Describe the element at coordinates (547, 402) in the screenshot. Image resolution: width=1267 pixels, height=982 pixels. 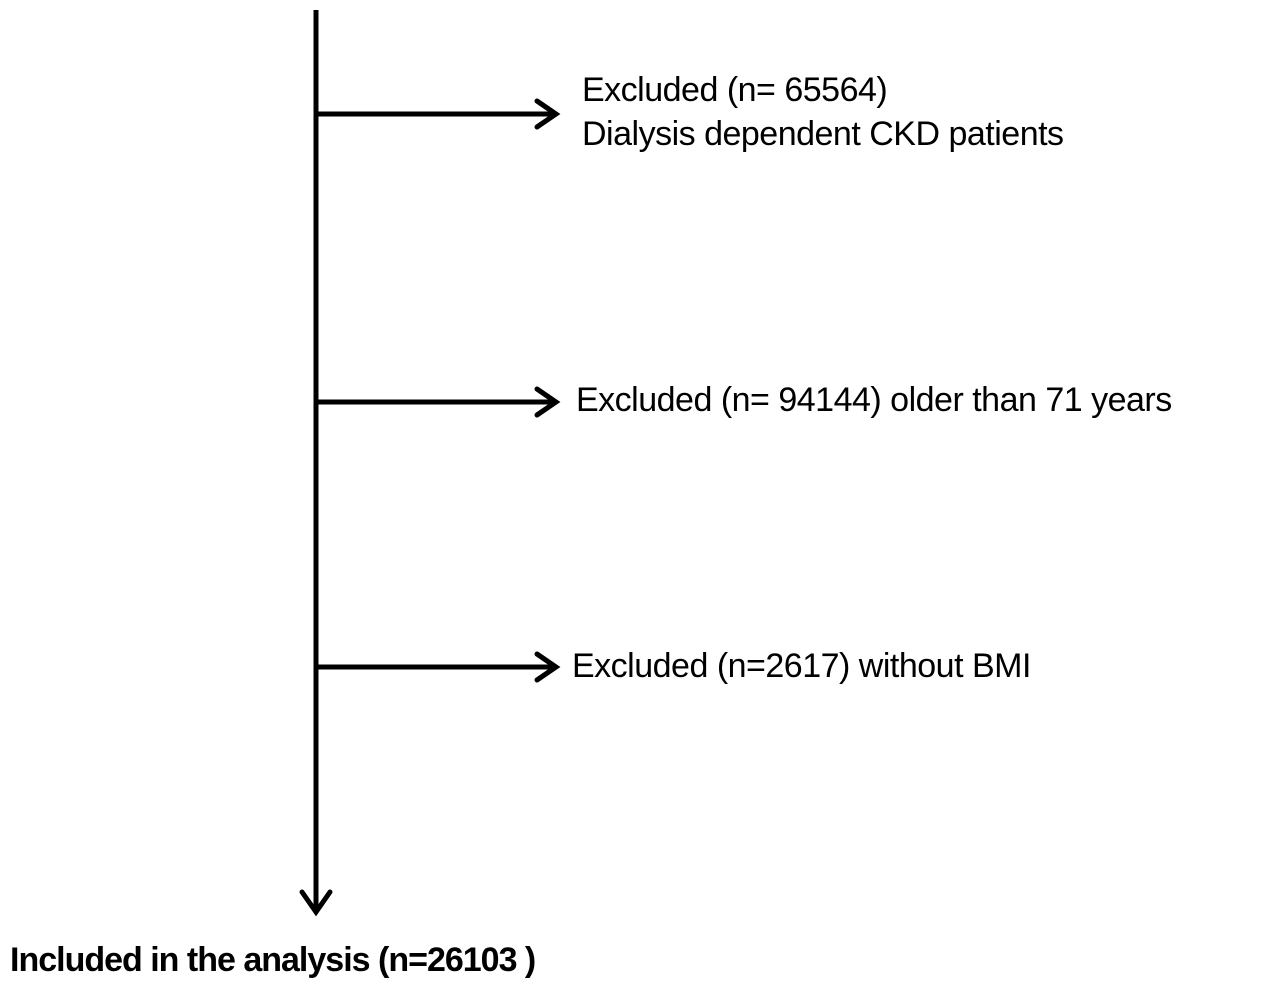
I see `exclusion-2-arrowhead` at that location.